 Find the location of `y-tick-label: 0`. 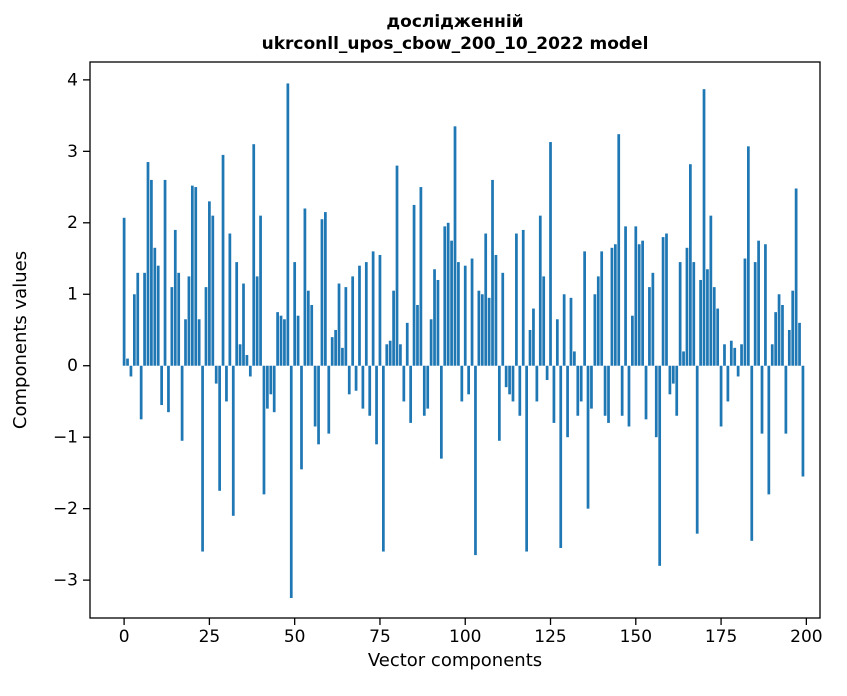

y-tick-label: 0 is located at coordinates (72, 366).